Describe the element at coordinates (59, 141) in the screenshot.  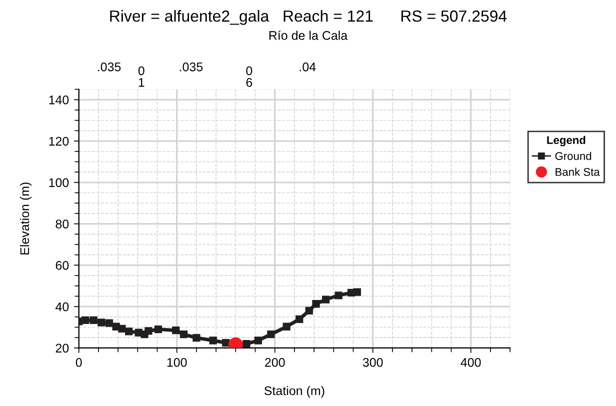
I see `y-tick-label: 120` at that location.